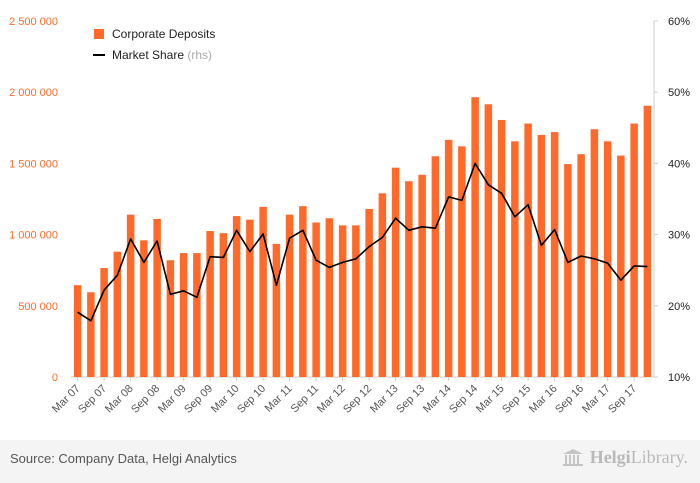 Image resolution: width=700 pixels, height=483 pixels. What do you see at coordinates (55, 378) in the screenshot?
I see `y-left-tick-label: 0` at bounding box center [55, 378].